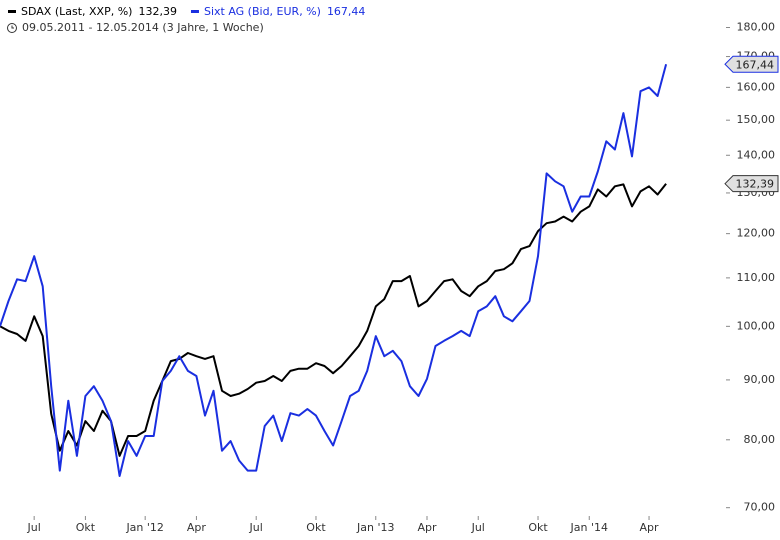  Describe the element at coordinates (760, 379) in the screenshot. I see `y-tick-label: 90,00` at that location.